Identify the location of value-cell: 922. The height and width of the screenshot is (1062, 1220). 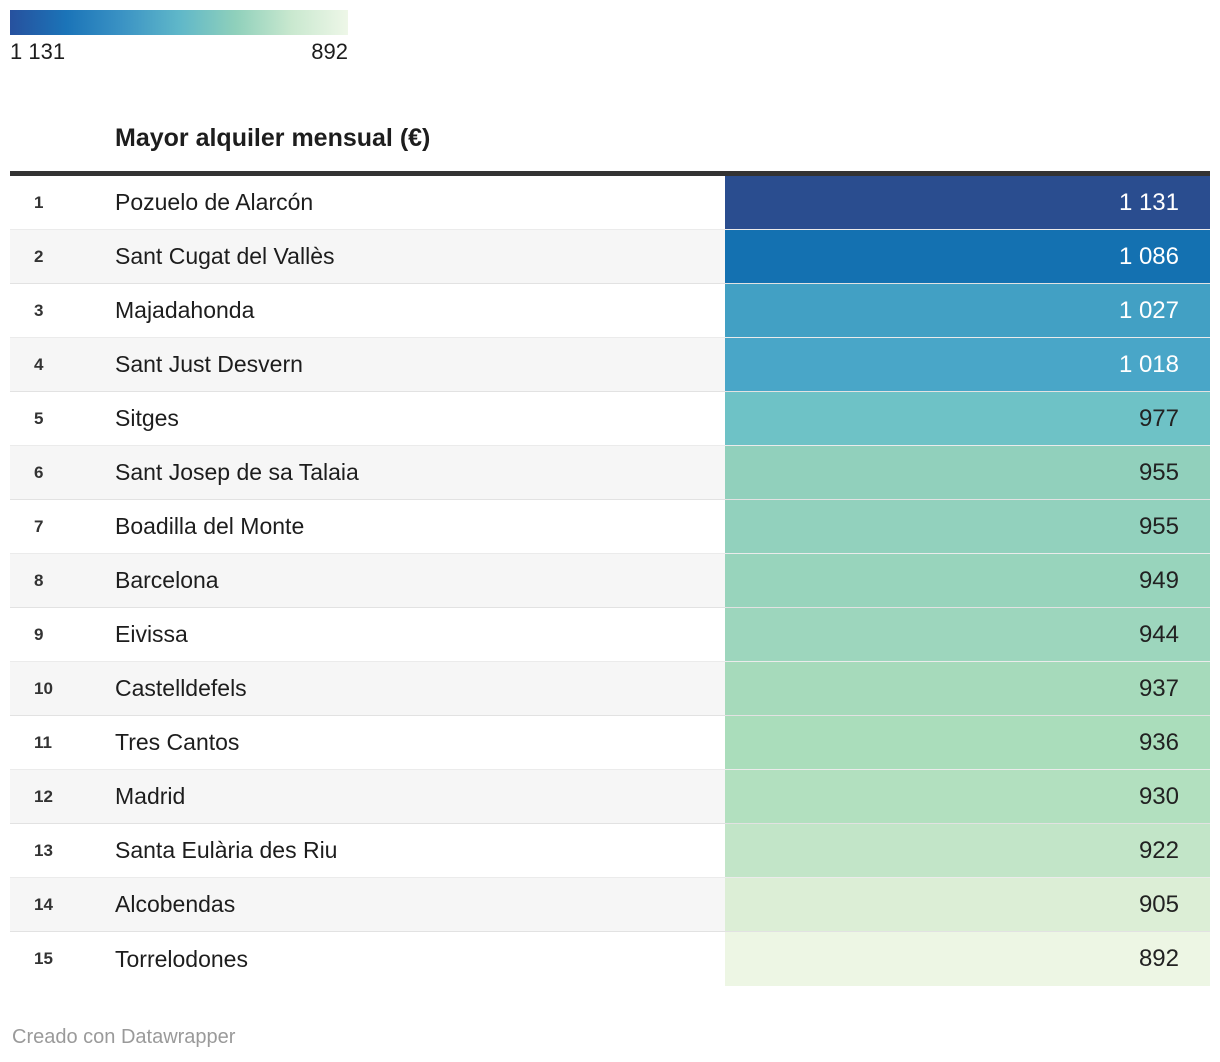
(967, 850).